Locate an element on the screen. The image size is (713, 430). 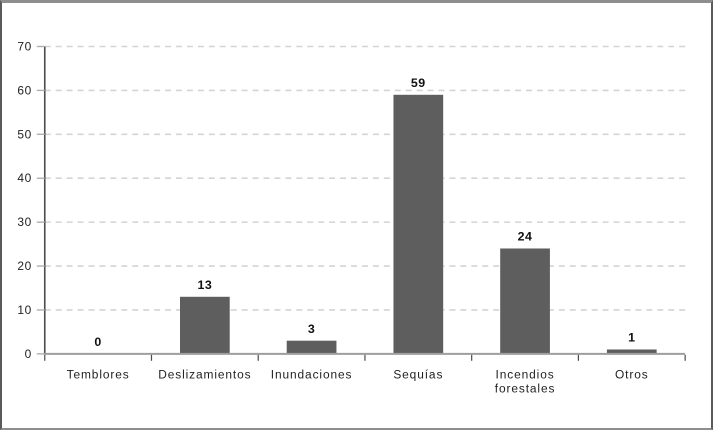
bar-value-label: 3 is located at coordinates (311, 329).